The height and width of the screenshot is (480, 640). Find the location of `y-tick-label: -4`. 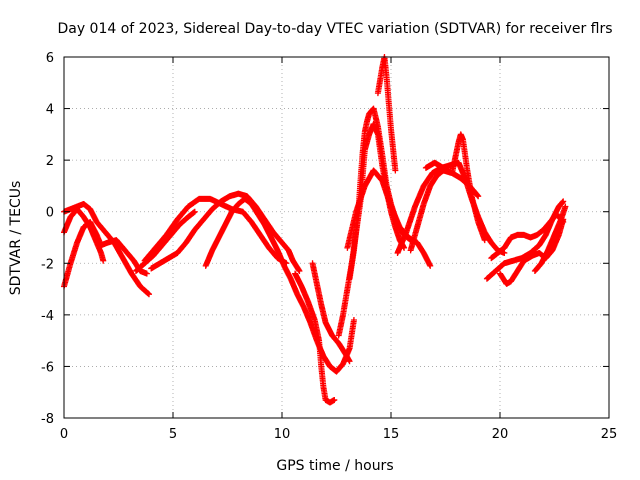

y-tick-label: -4 is located at coordinates (47, 316).